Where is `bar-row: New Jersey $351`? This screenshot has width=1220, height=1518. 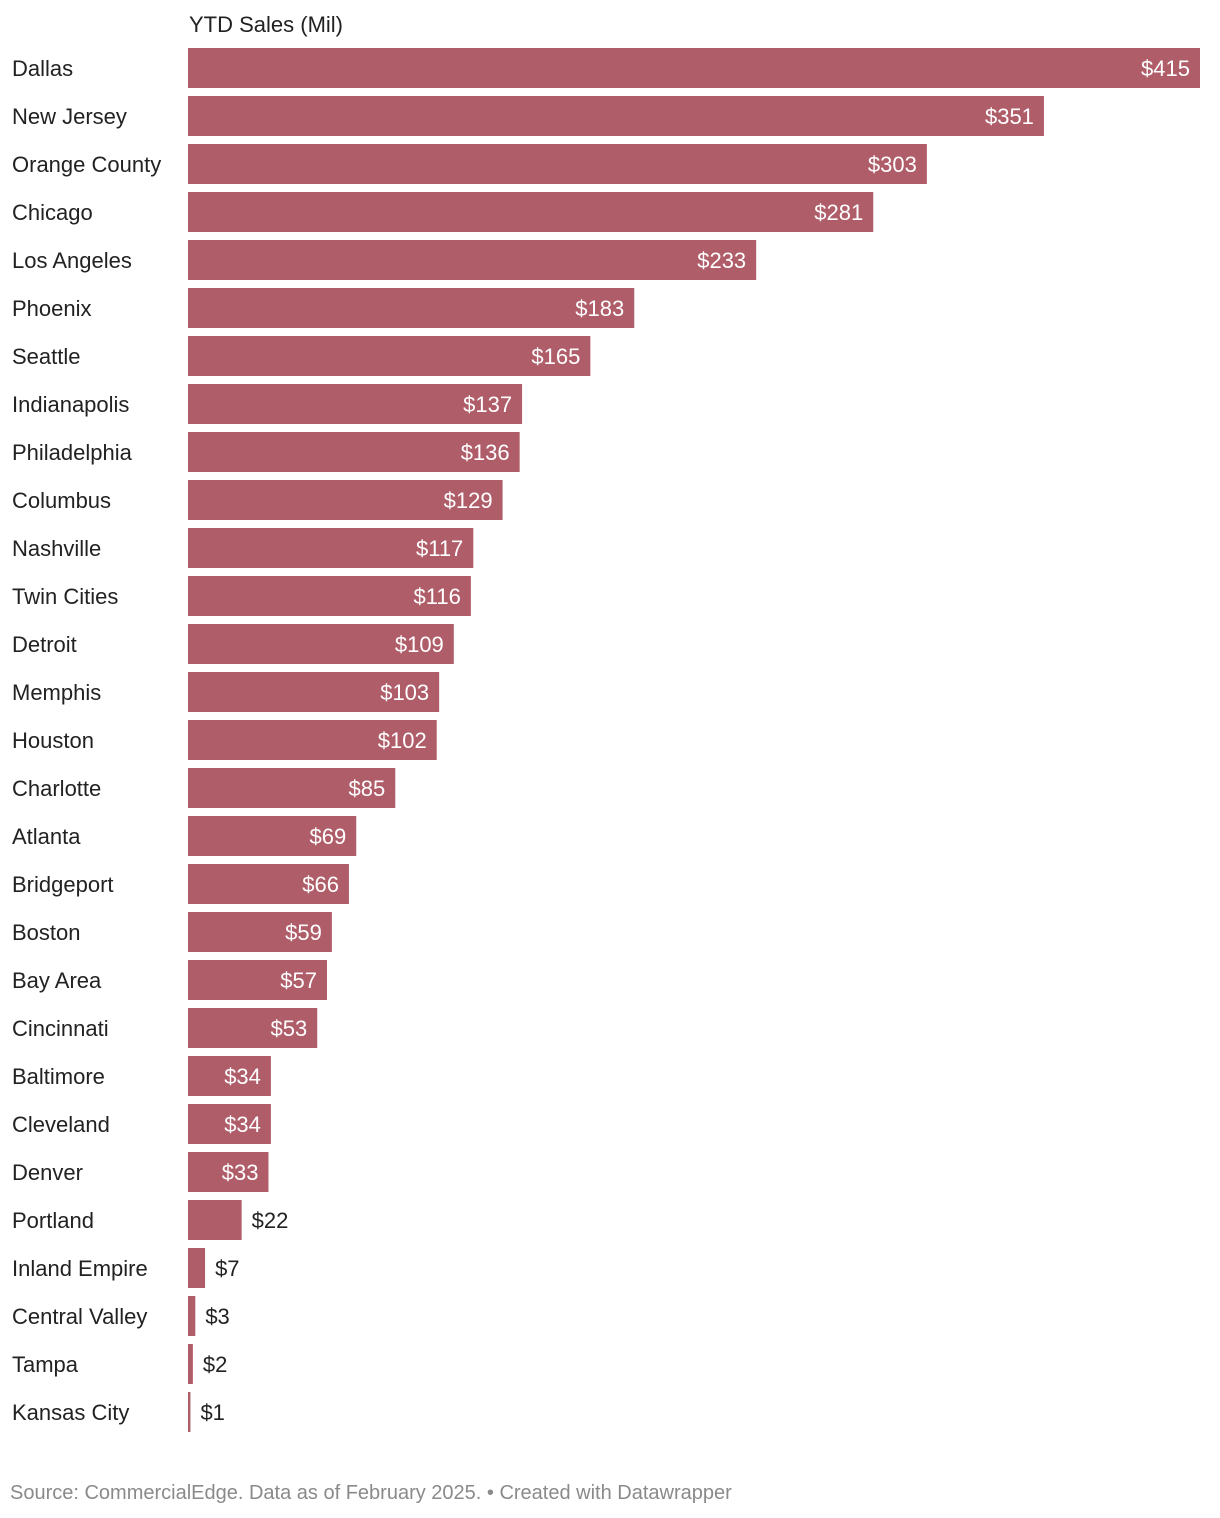 bar-row: New Jersey $351 is located at coordinates (528, 116).